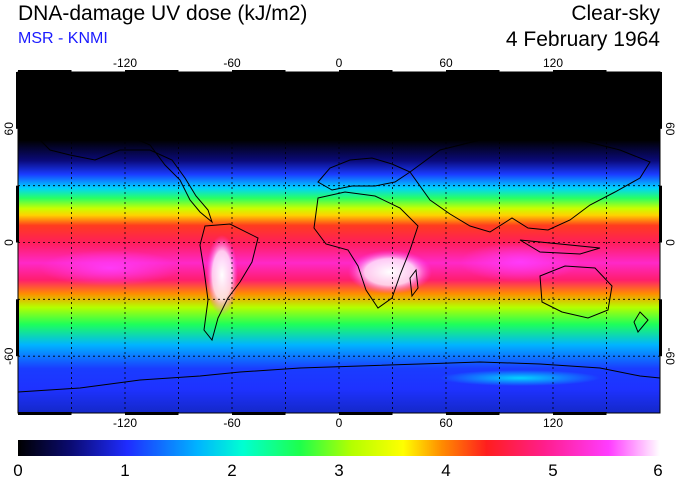 Image resolution: width=678 pixels, height=480 pixels. Describe the element at coordinates (553, 423) in the screenshot. I see `lon-tick-bottom-120: 120` at that location.